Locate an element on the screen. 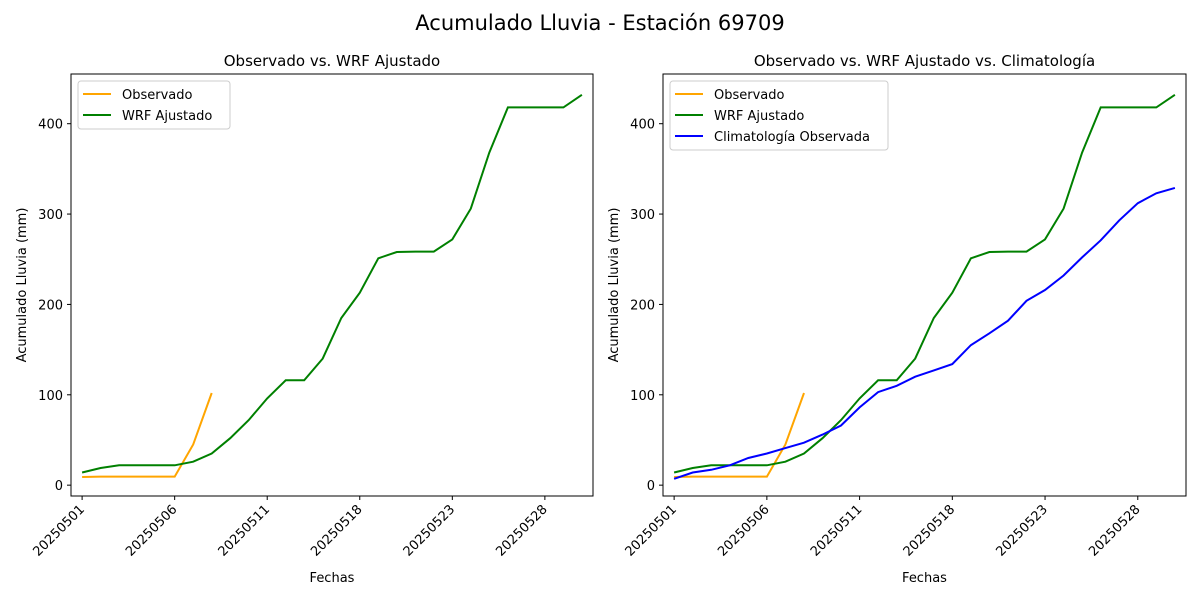 The height and width of the screenshot is (600, 1200). chart-title: Observado vs. WRF Ajustado is located at coordinates (332, 61).